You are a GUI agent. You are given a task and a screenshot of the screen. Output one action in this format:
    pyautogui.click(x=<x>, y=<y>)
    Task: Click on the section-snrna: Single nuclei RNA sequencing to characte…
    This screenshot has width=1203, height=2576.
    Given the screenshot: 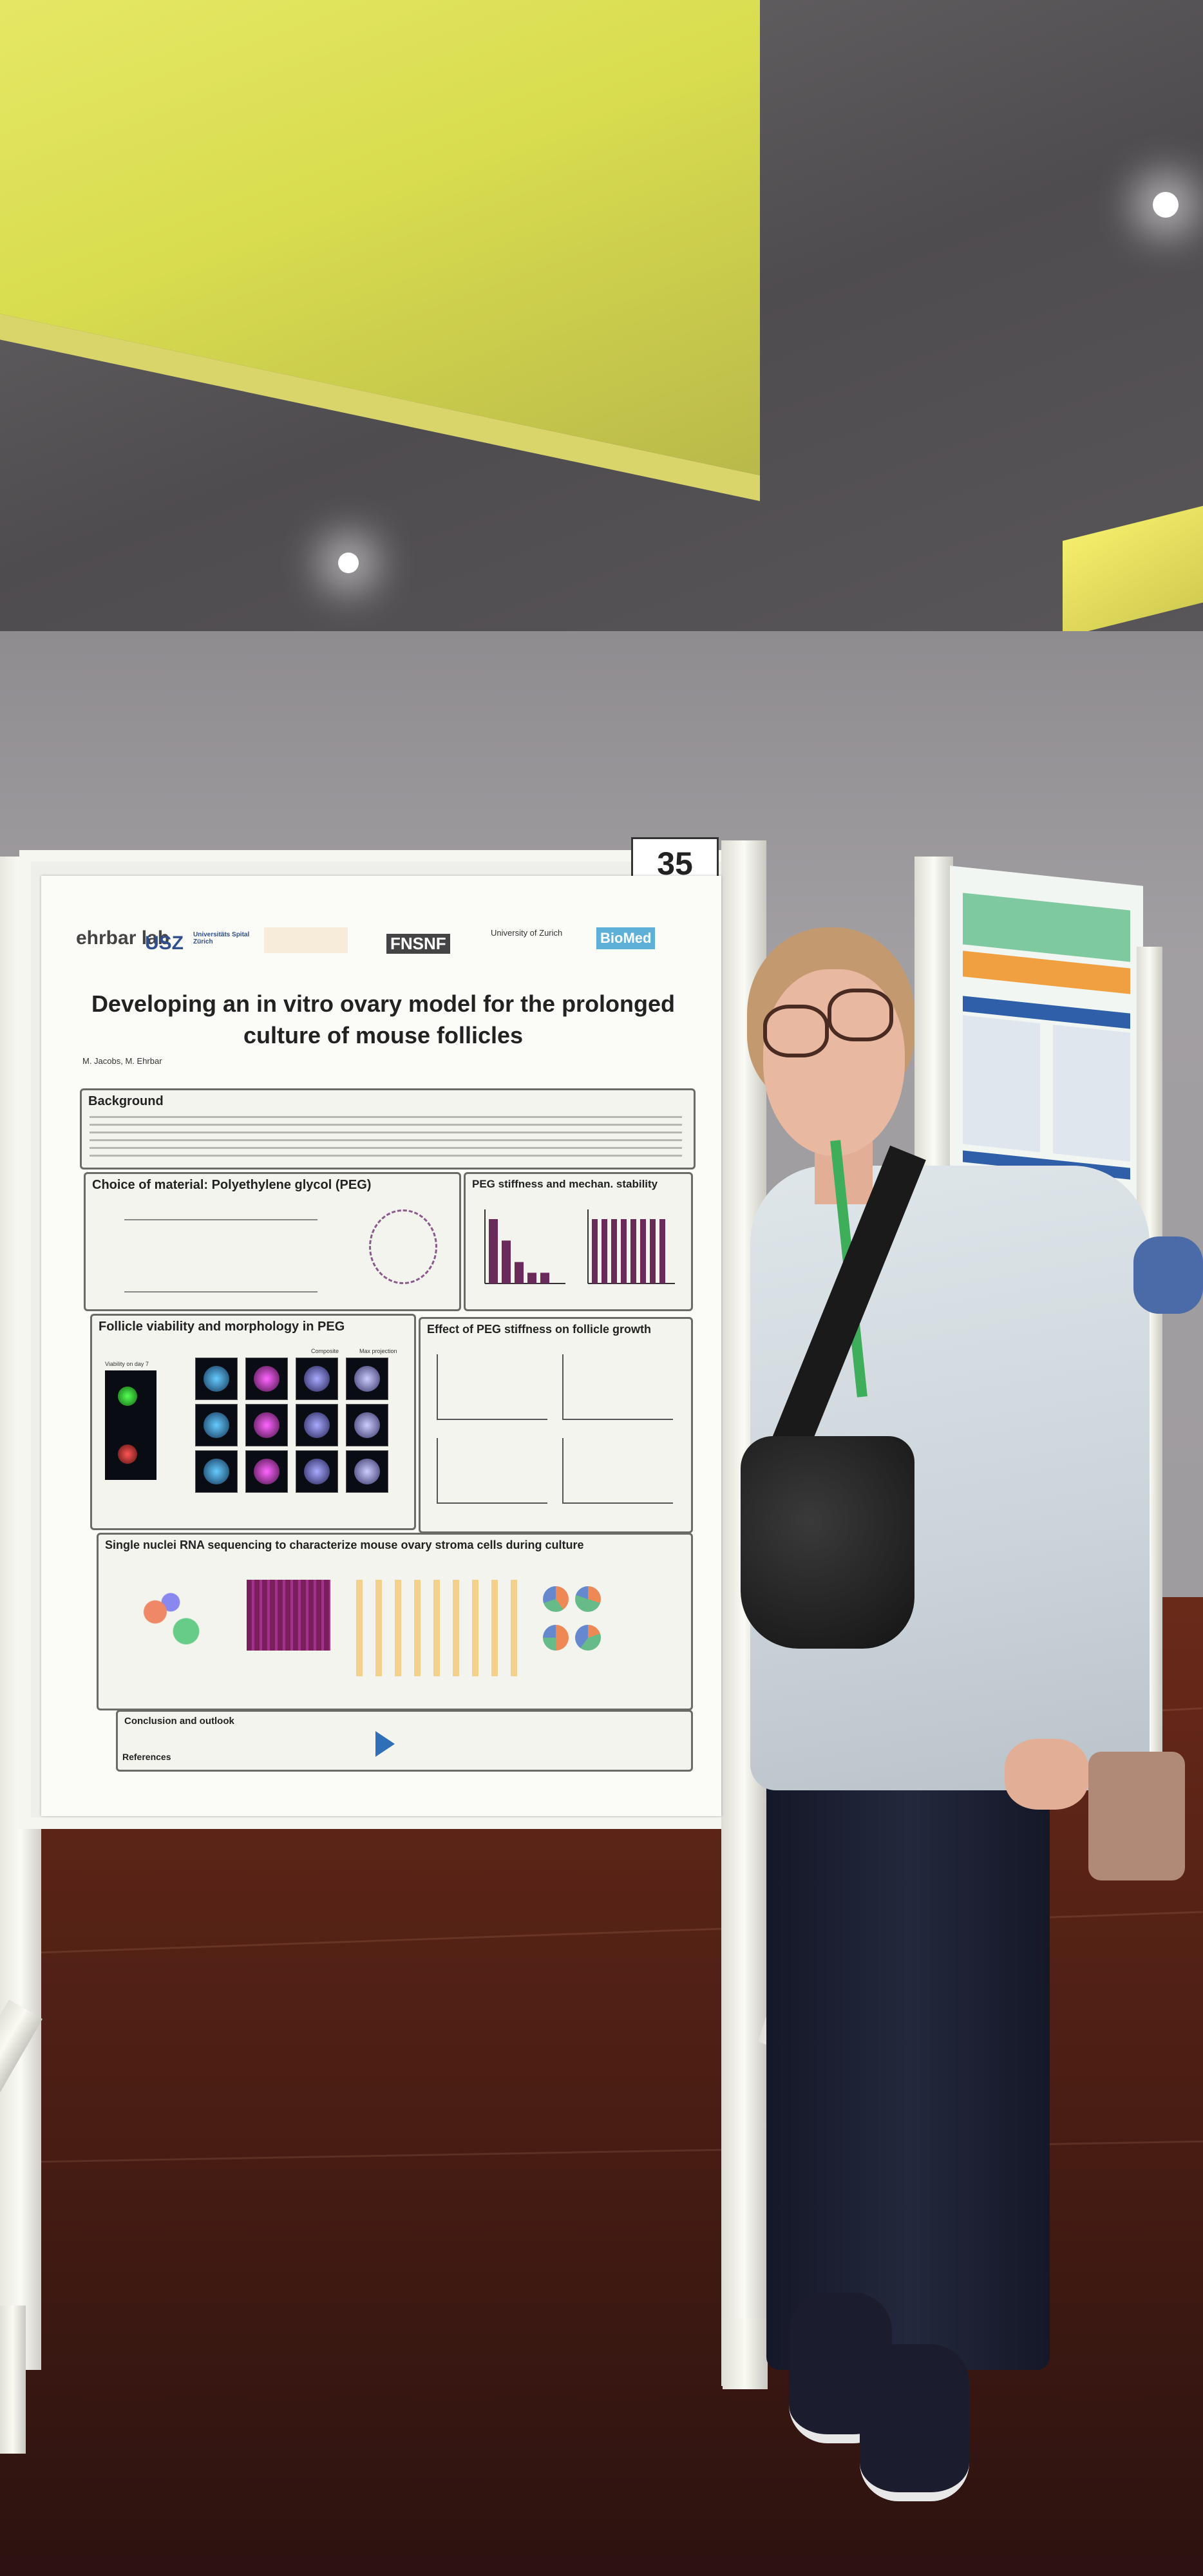 What is the action you would take?
    pyautogui.click(x=395, y=1622)
    